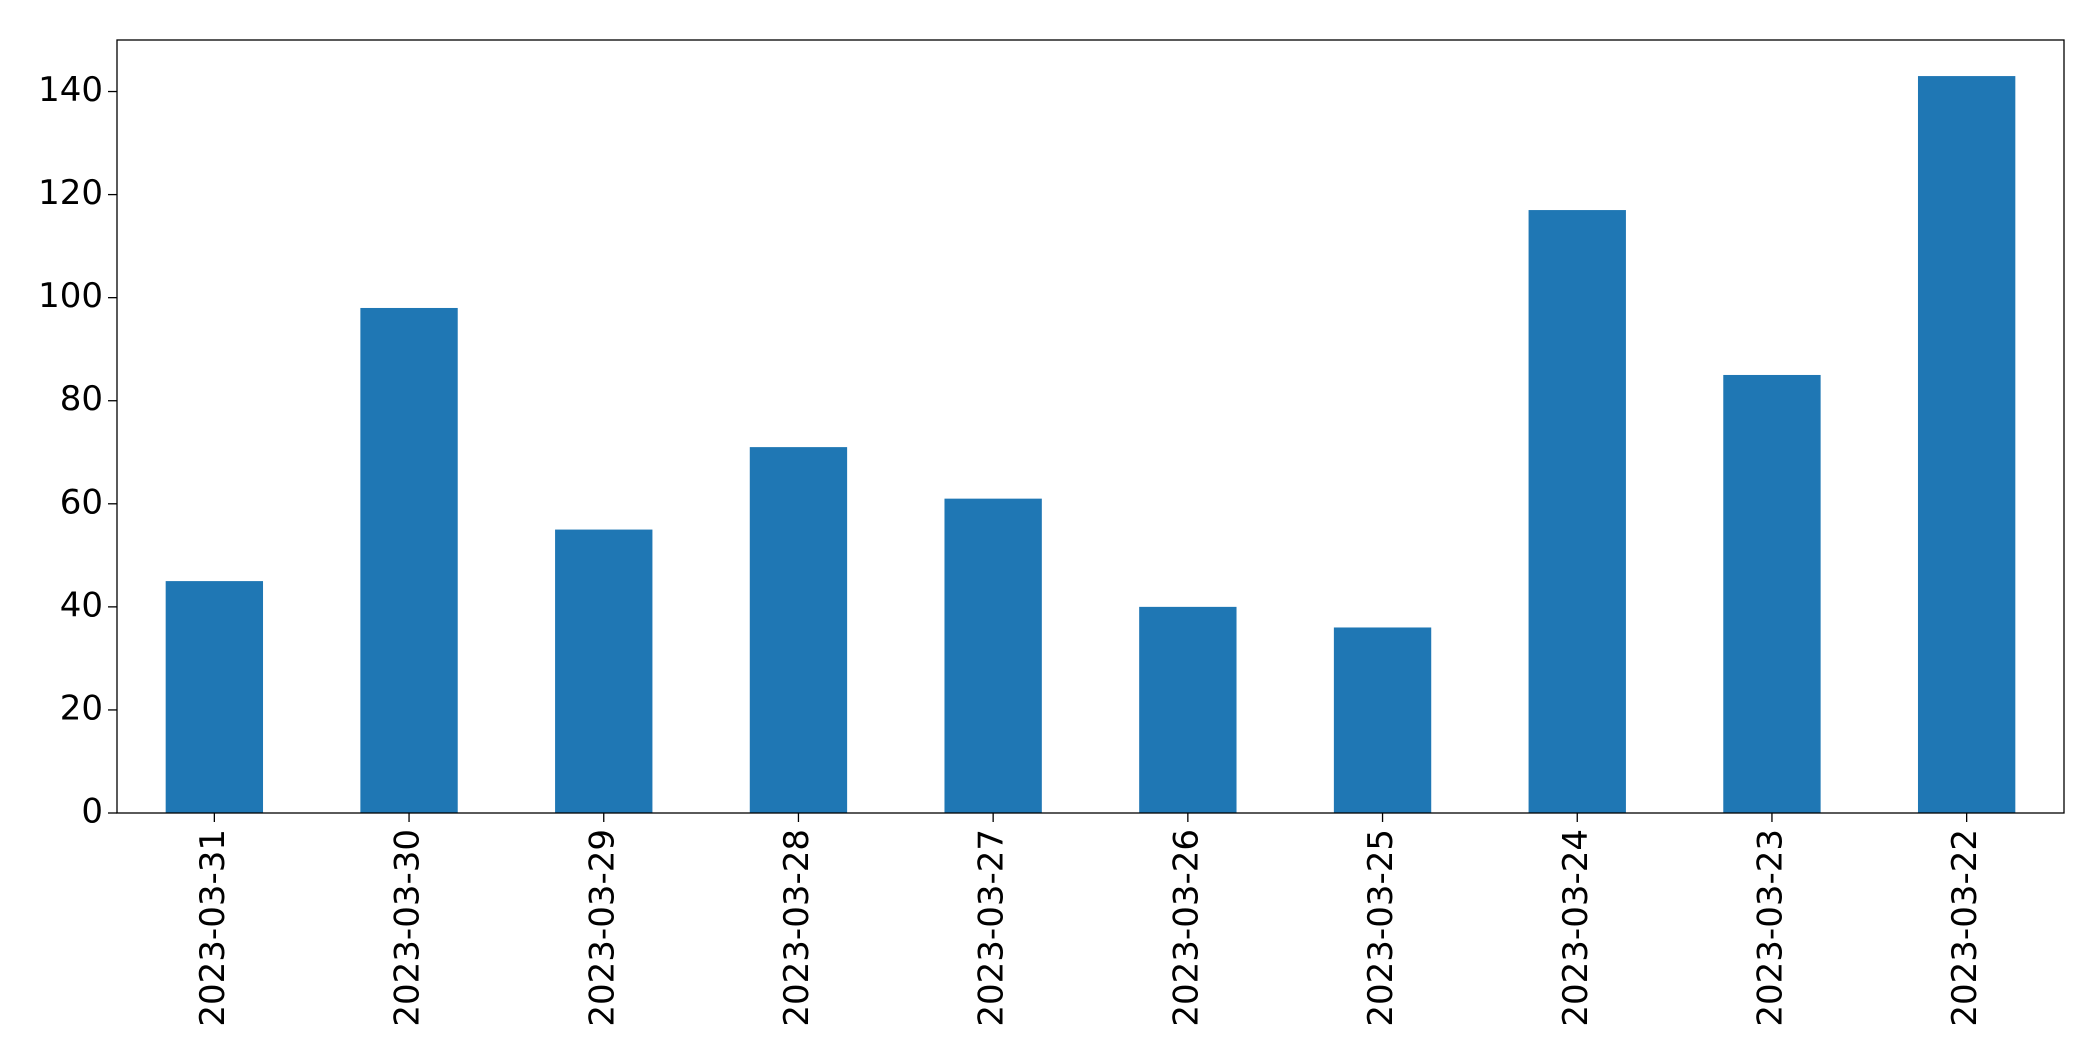 This screenshot has width=2093, height=1061. What do you see at coordinates (70, 193) in the screenshot?
I see `y-tick-label: 120` at bounding box center [70, 193].